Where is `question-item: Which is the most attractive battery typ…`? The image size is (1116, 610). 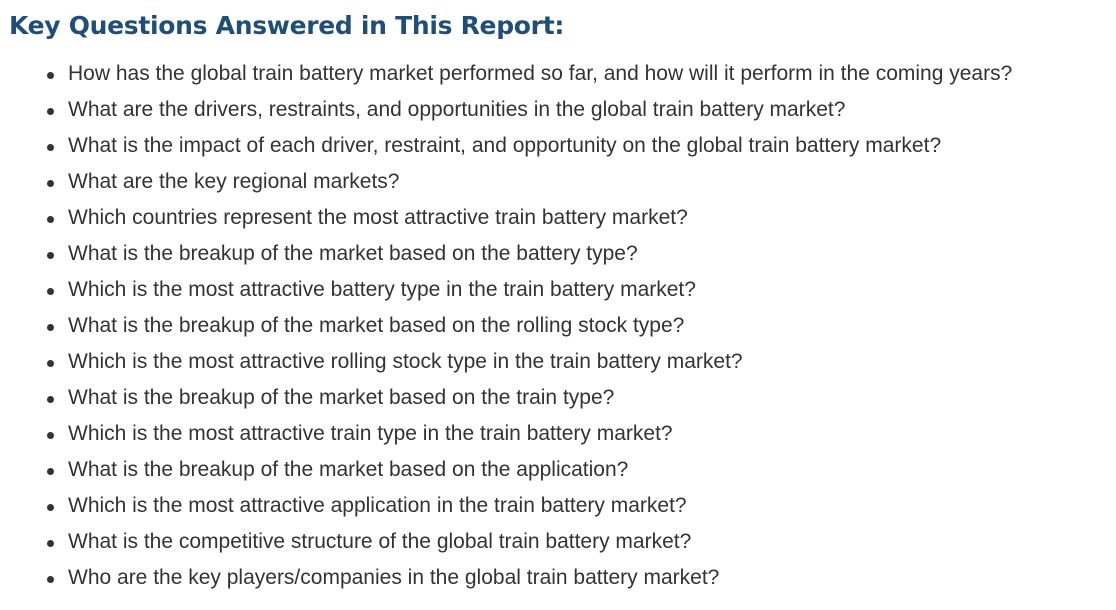
question-item: Which is the most attractive battery typ… is located at coordinates (506, 290).